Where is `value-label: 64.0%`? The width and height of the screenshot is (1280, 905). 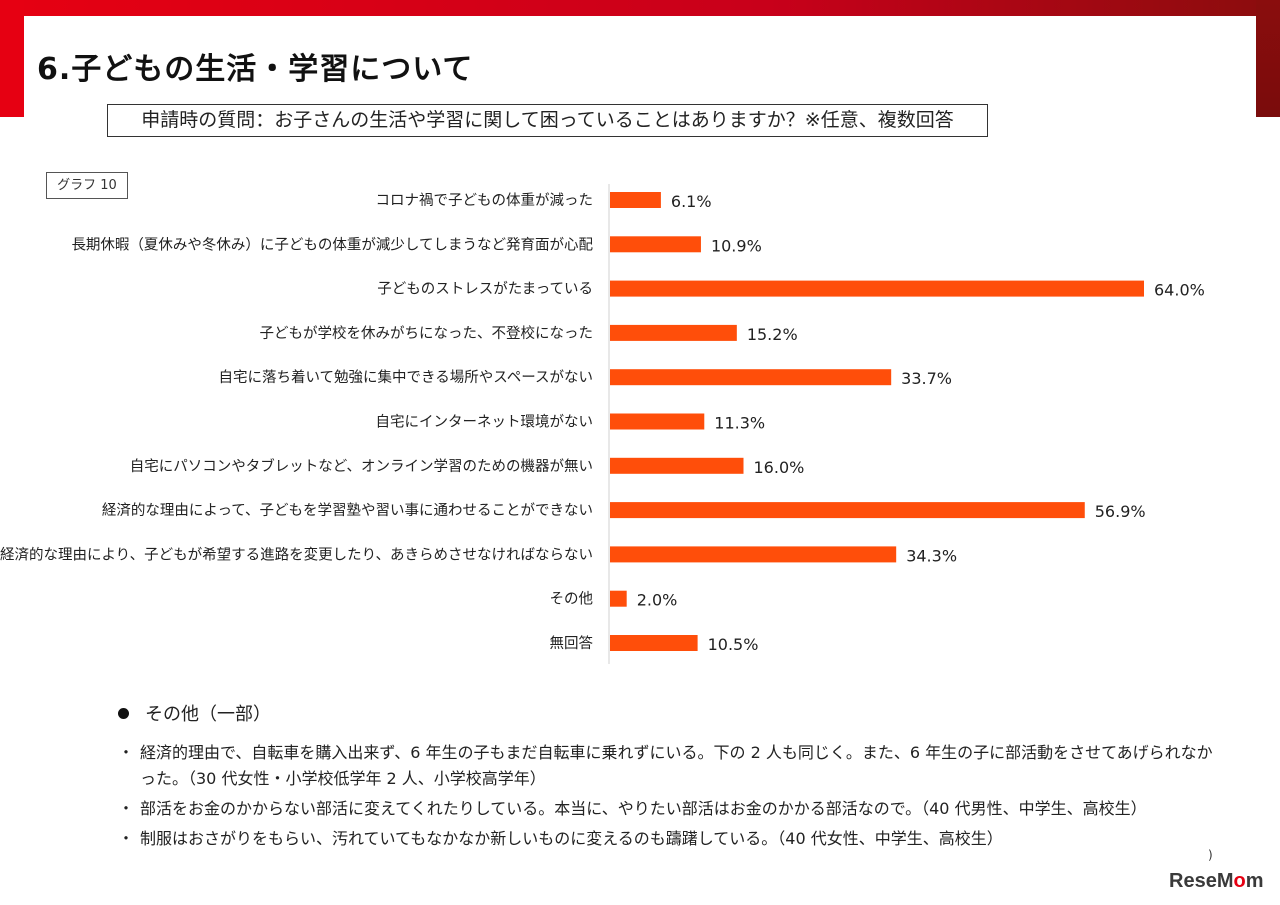
value-label: 64.0% is located at coordinates (1179, 290).